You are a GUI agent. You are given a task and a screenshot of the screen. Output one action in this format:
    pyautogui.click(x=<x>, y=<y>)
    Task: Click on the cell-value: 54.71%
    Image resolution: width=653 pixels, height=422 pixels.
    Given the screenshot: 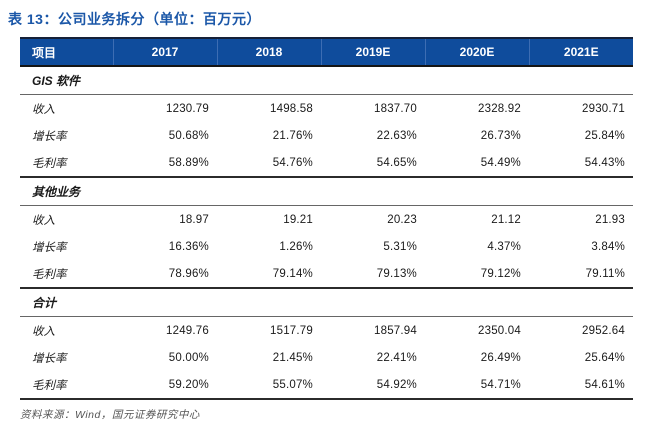 What is the action you would take?
    pyautogui.click(x=477, y=385)
    